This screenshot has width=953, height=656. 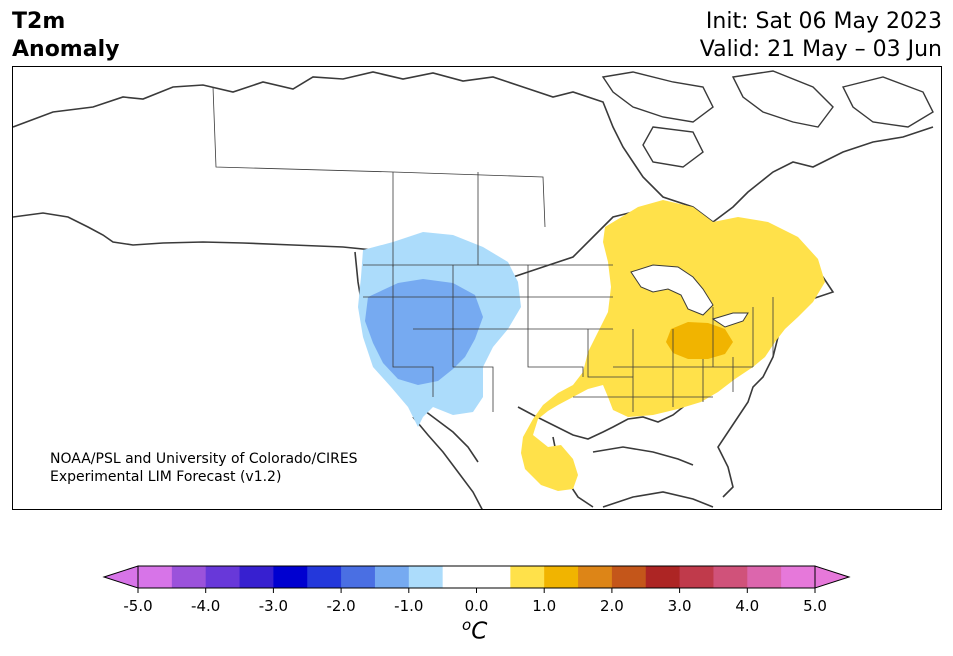 I want to click on init-date: Init: Sat 06 May 2023, so click(x=823, y=21).